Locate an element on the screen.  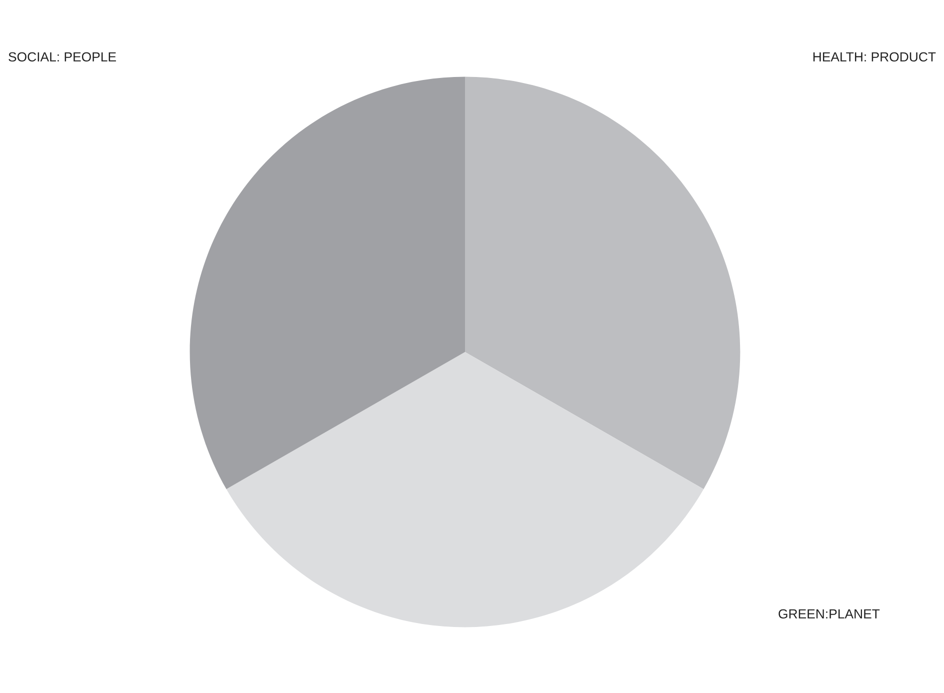
slice-label: GREEN:PLANET is located at coordinates (829, 614).